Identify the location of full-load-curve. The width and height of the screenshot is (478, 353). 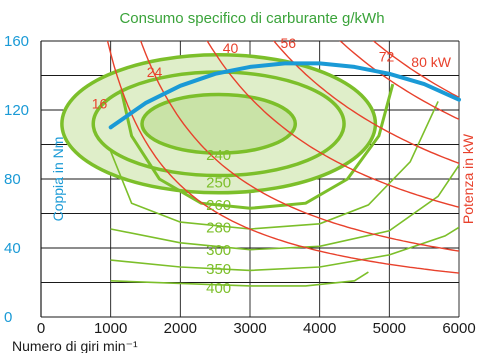
(284, 95).